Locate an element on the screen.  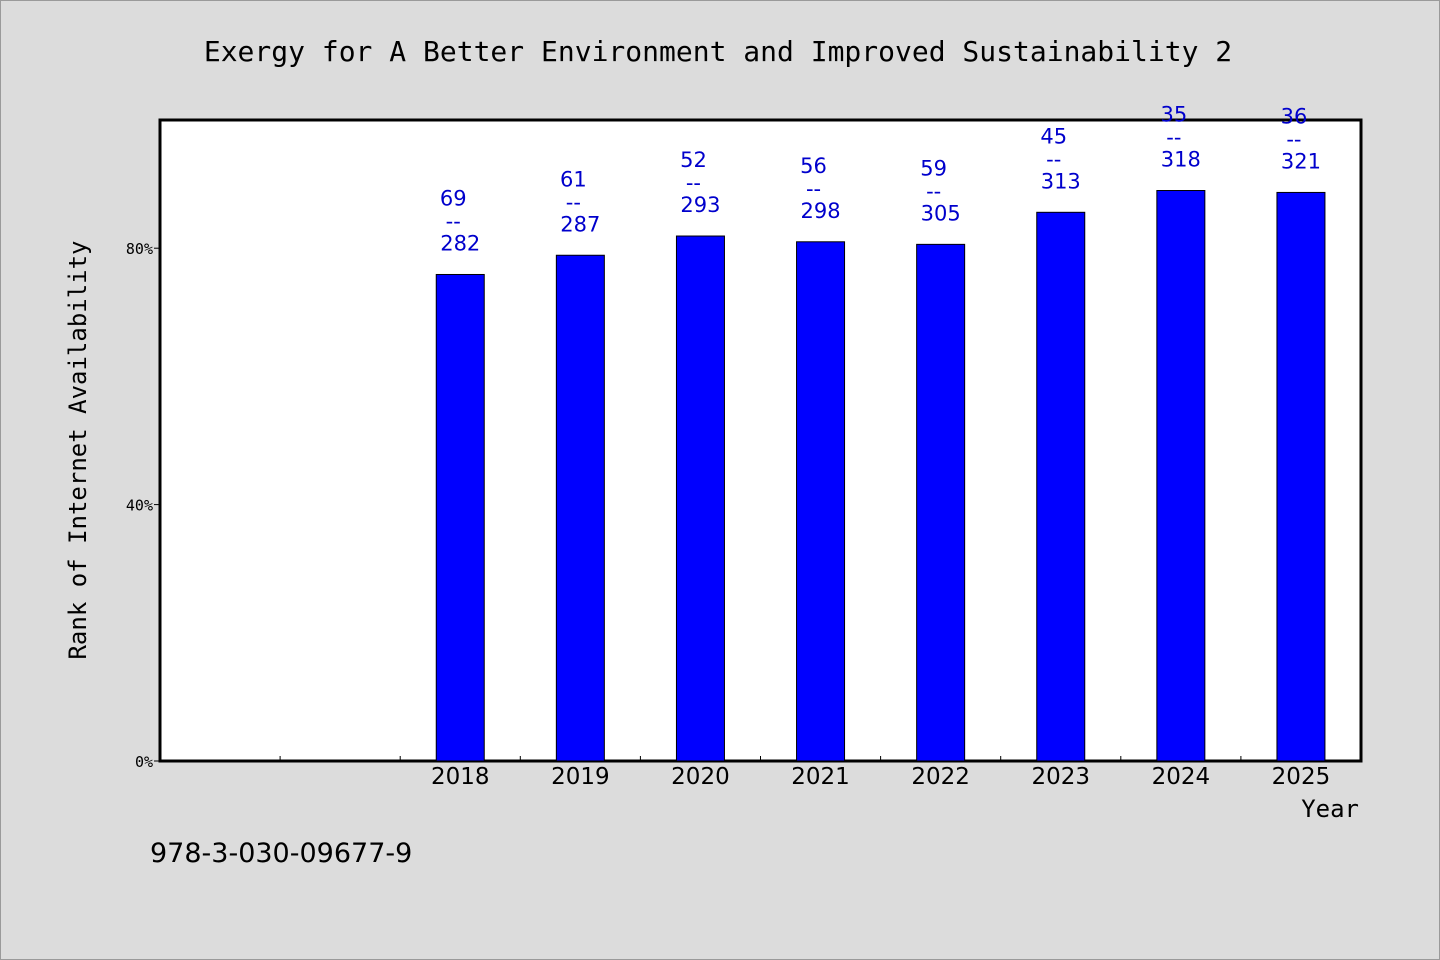
x-tick-label: 2024 is located at coordinates (1181, 777).